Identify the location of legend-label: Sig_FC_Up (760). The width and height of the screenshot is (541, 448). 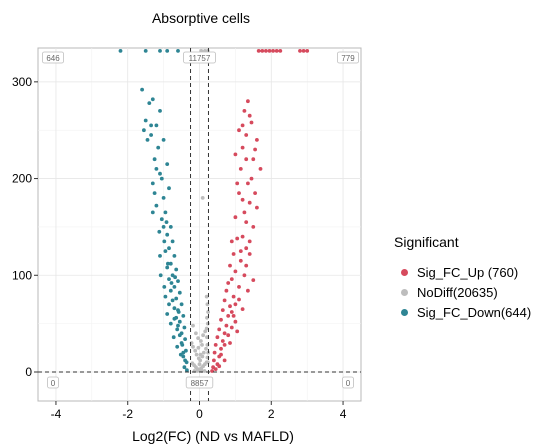
(467, 272).